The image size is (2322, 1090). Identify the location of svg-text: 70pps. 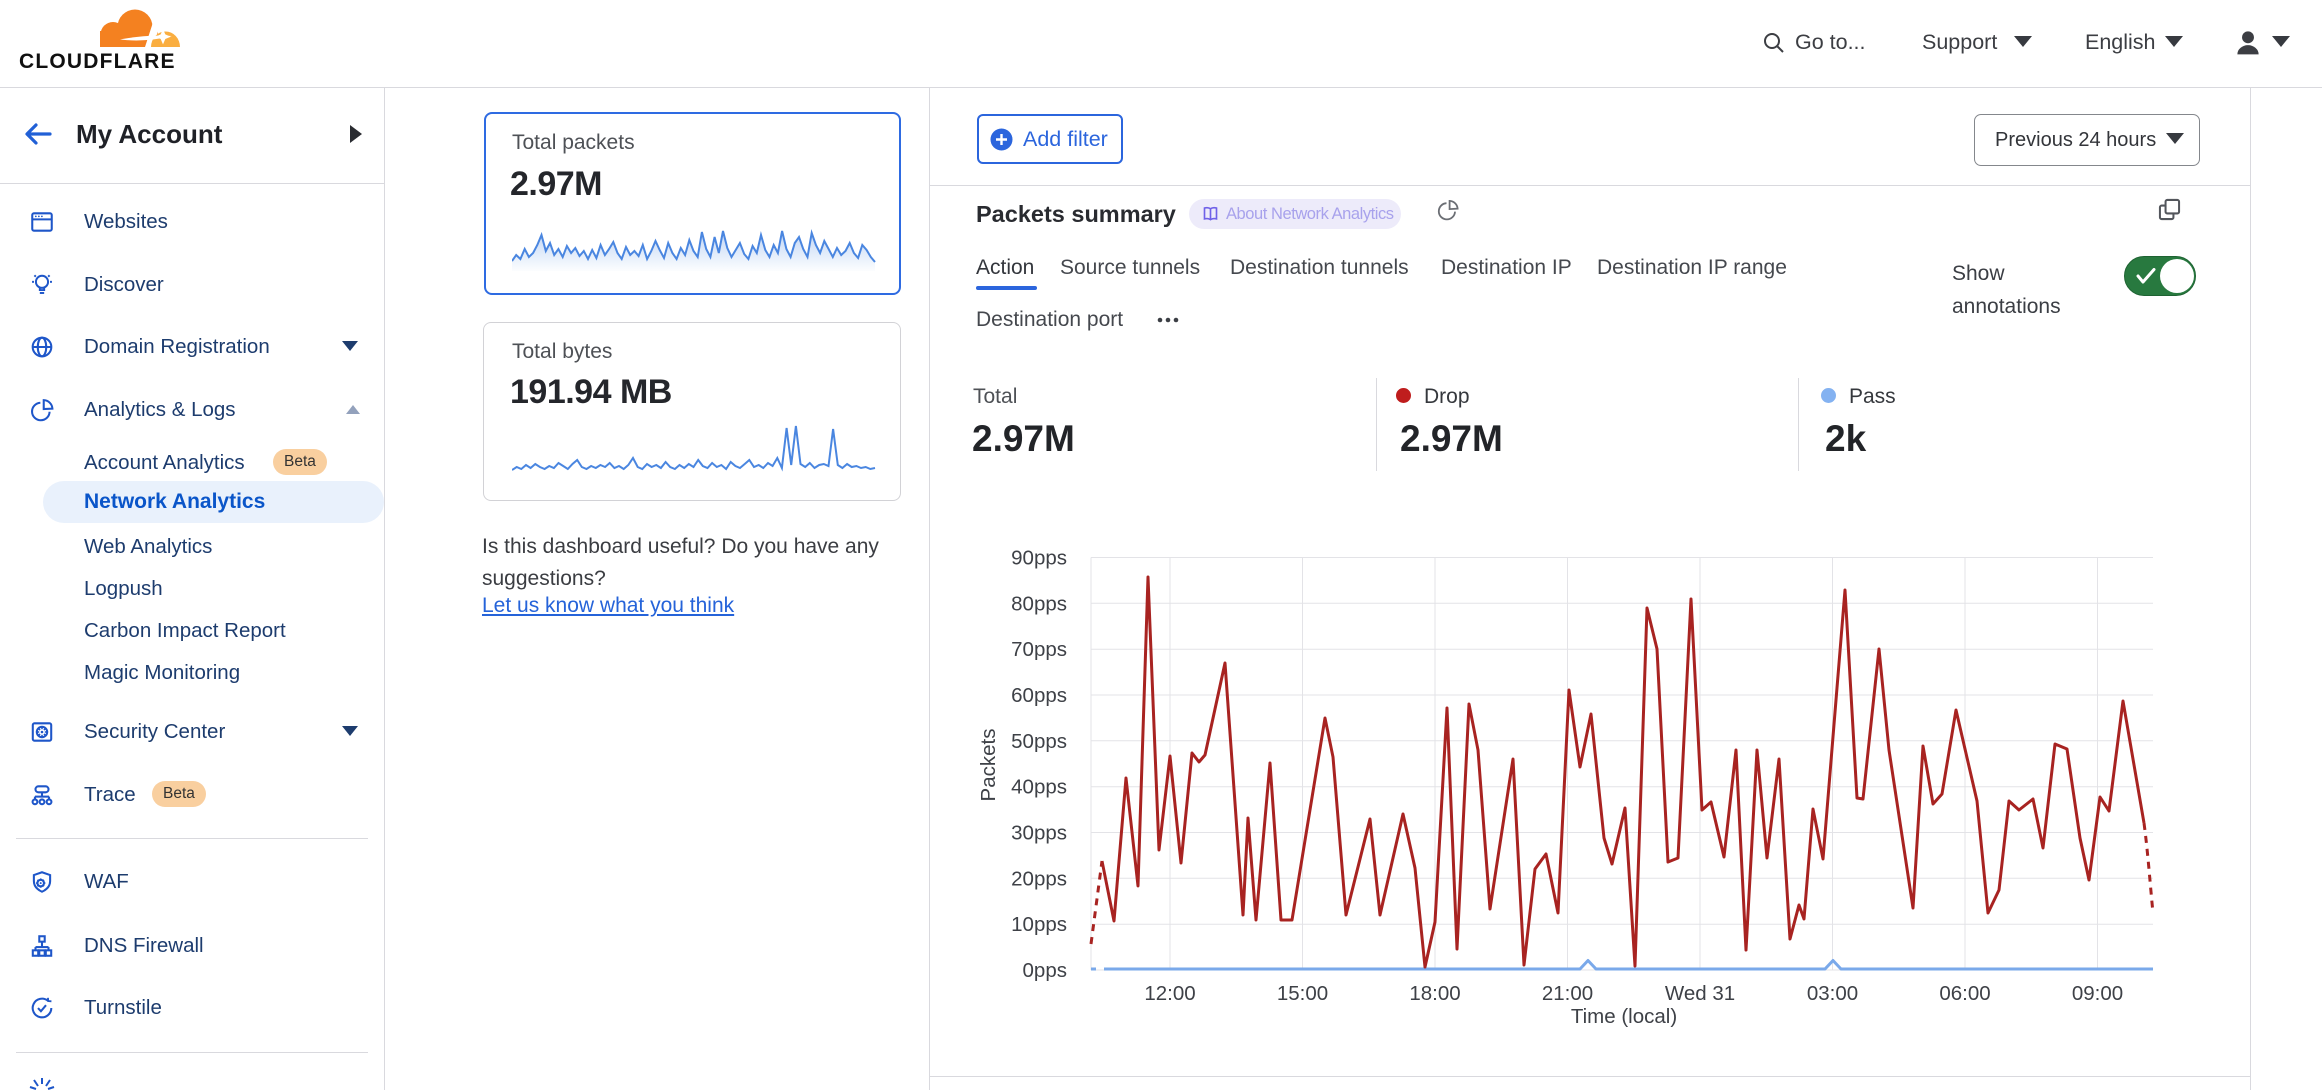
(1039, 649).